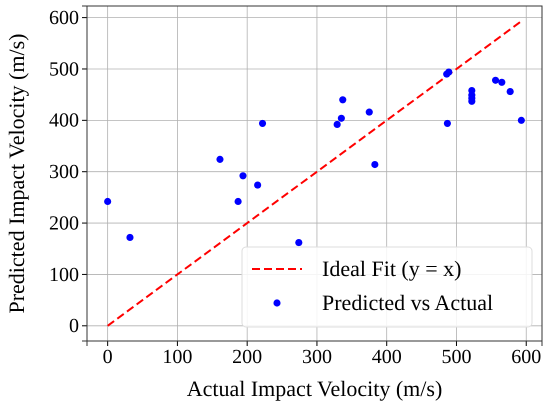 This screenshot has height=404, width=544. Describe the element at coordinates (314, 388) in the screenshot. I see `x-axis-title: Actual Impact Velocity (m/s)` at that location.